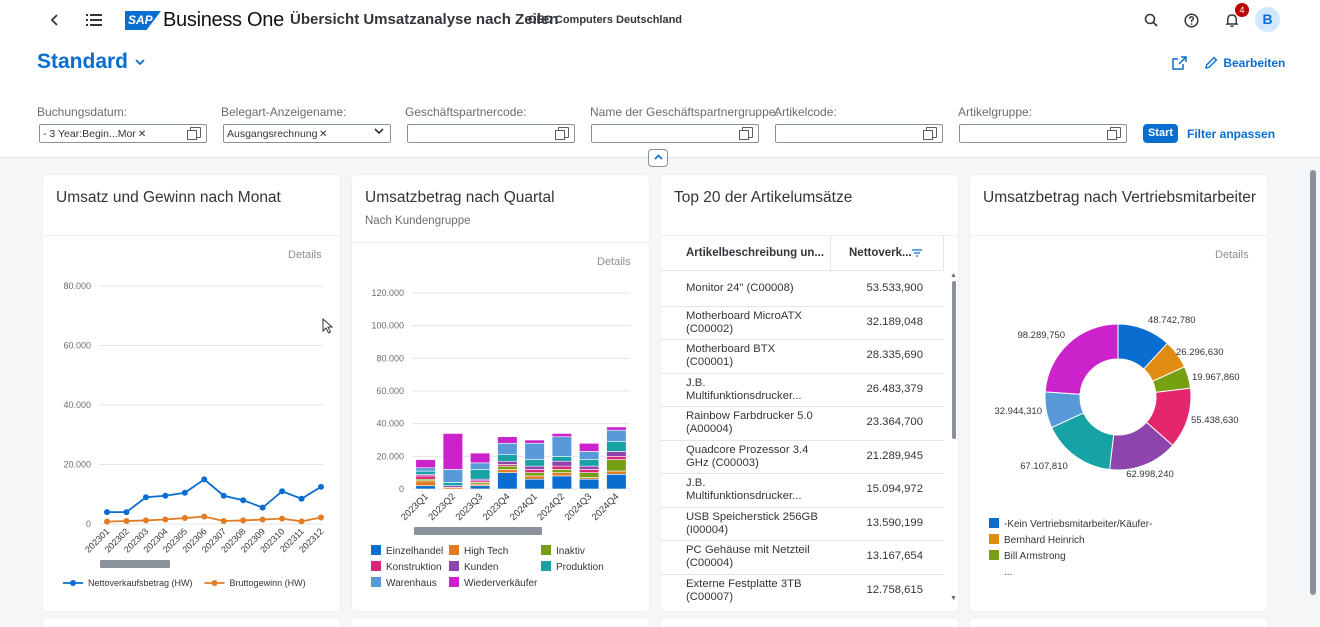 Image resolution: width=1320 pixels, height=627 pixels. I want to click on column-divider, so click(830, 252).